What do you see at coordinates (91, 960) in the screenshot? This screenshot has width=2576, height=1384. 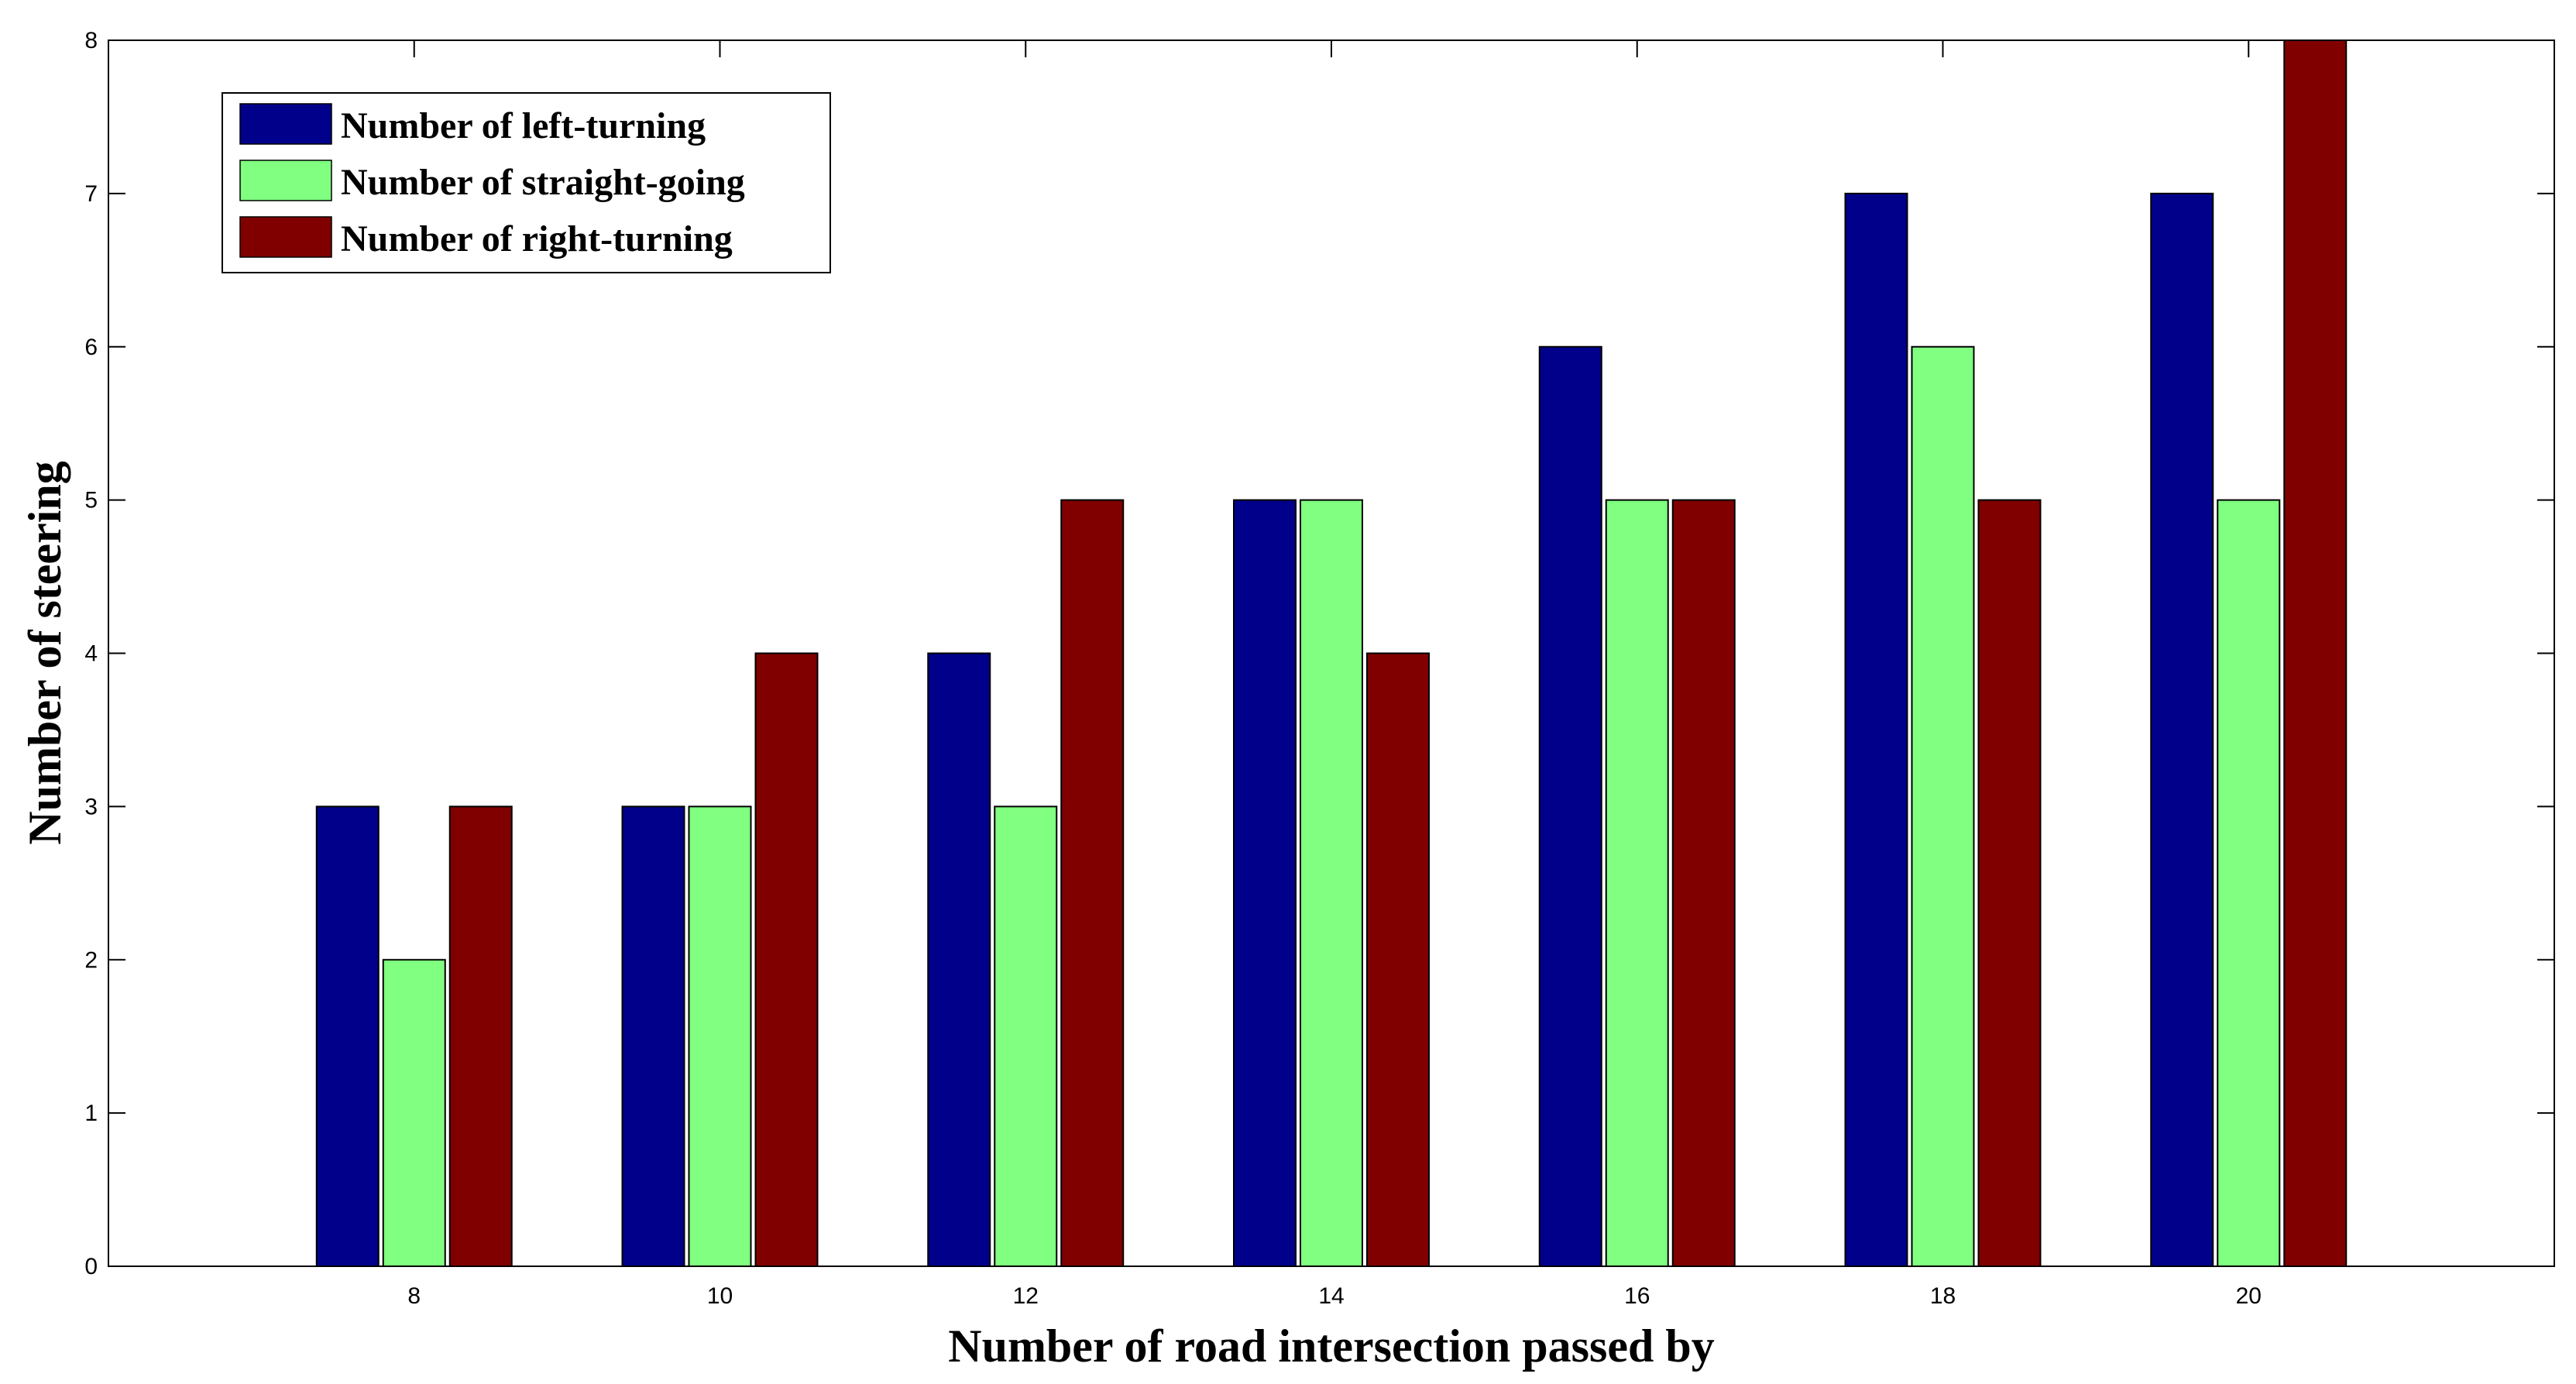 I see `y-tick-label: 2` at bounding box center [91, 960].